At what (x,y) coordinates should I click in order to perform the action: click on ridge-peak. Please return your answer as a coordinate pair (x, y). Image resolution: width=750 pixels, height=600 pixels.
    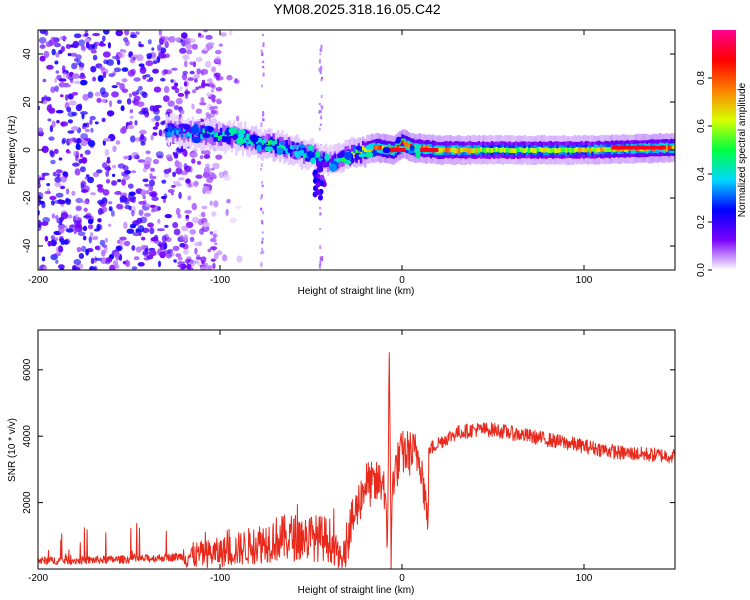
    Looking at the image, I should click on (429, 150).